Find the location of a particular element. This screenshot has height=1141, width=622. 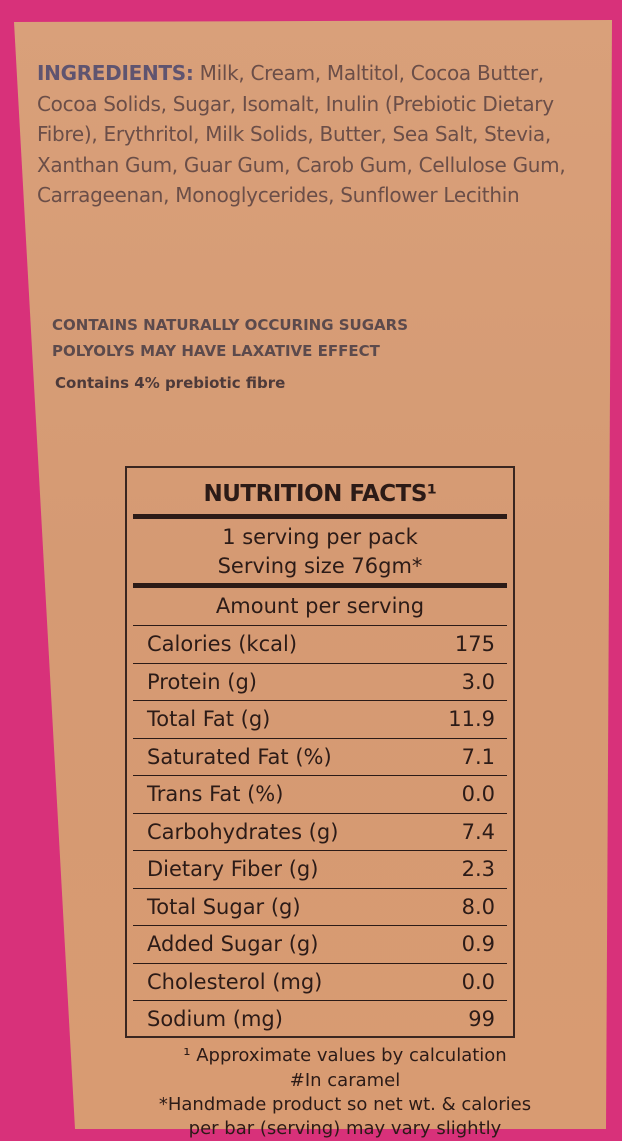

nutrient-name: Sodium (mg) is located at coordinates (215, 1019).